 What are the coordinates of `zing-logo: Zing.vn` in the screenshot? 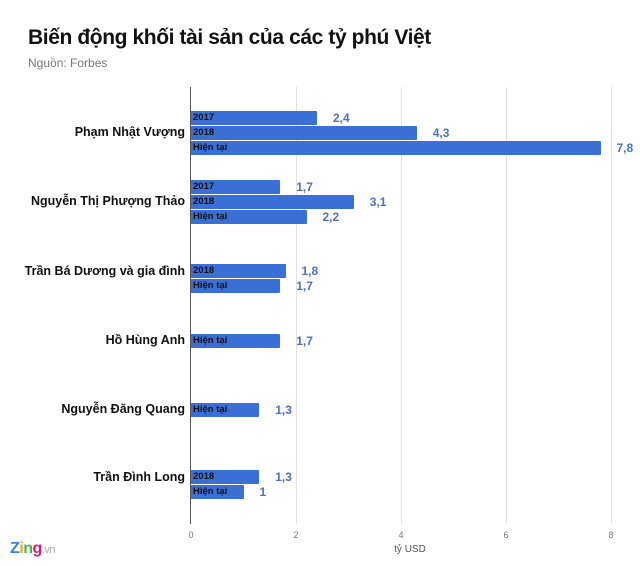 It's located at (32, 548).